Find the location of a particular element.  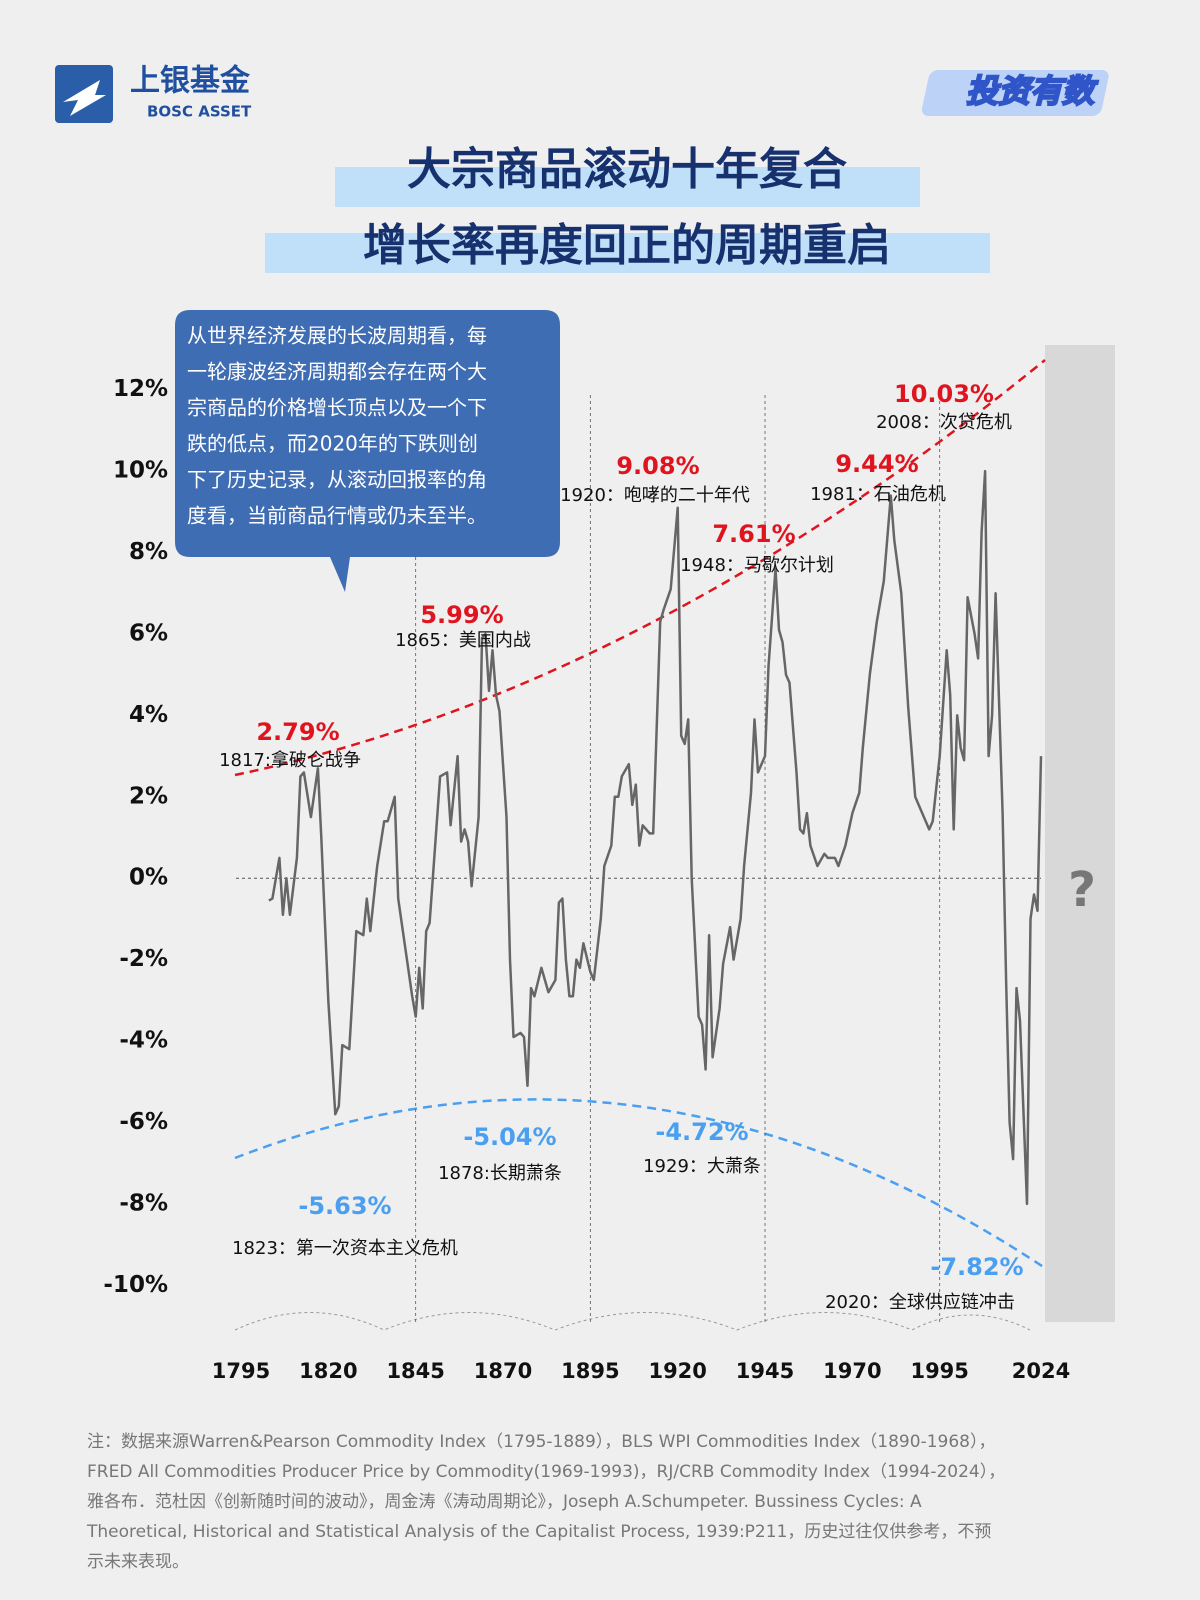

future-mark: ? is located at coordinates (1082, 890).